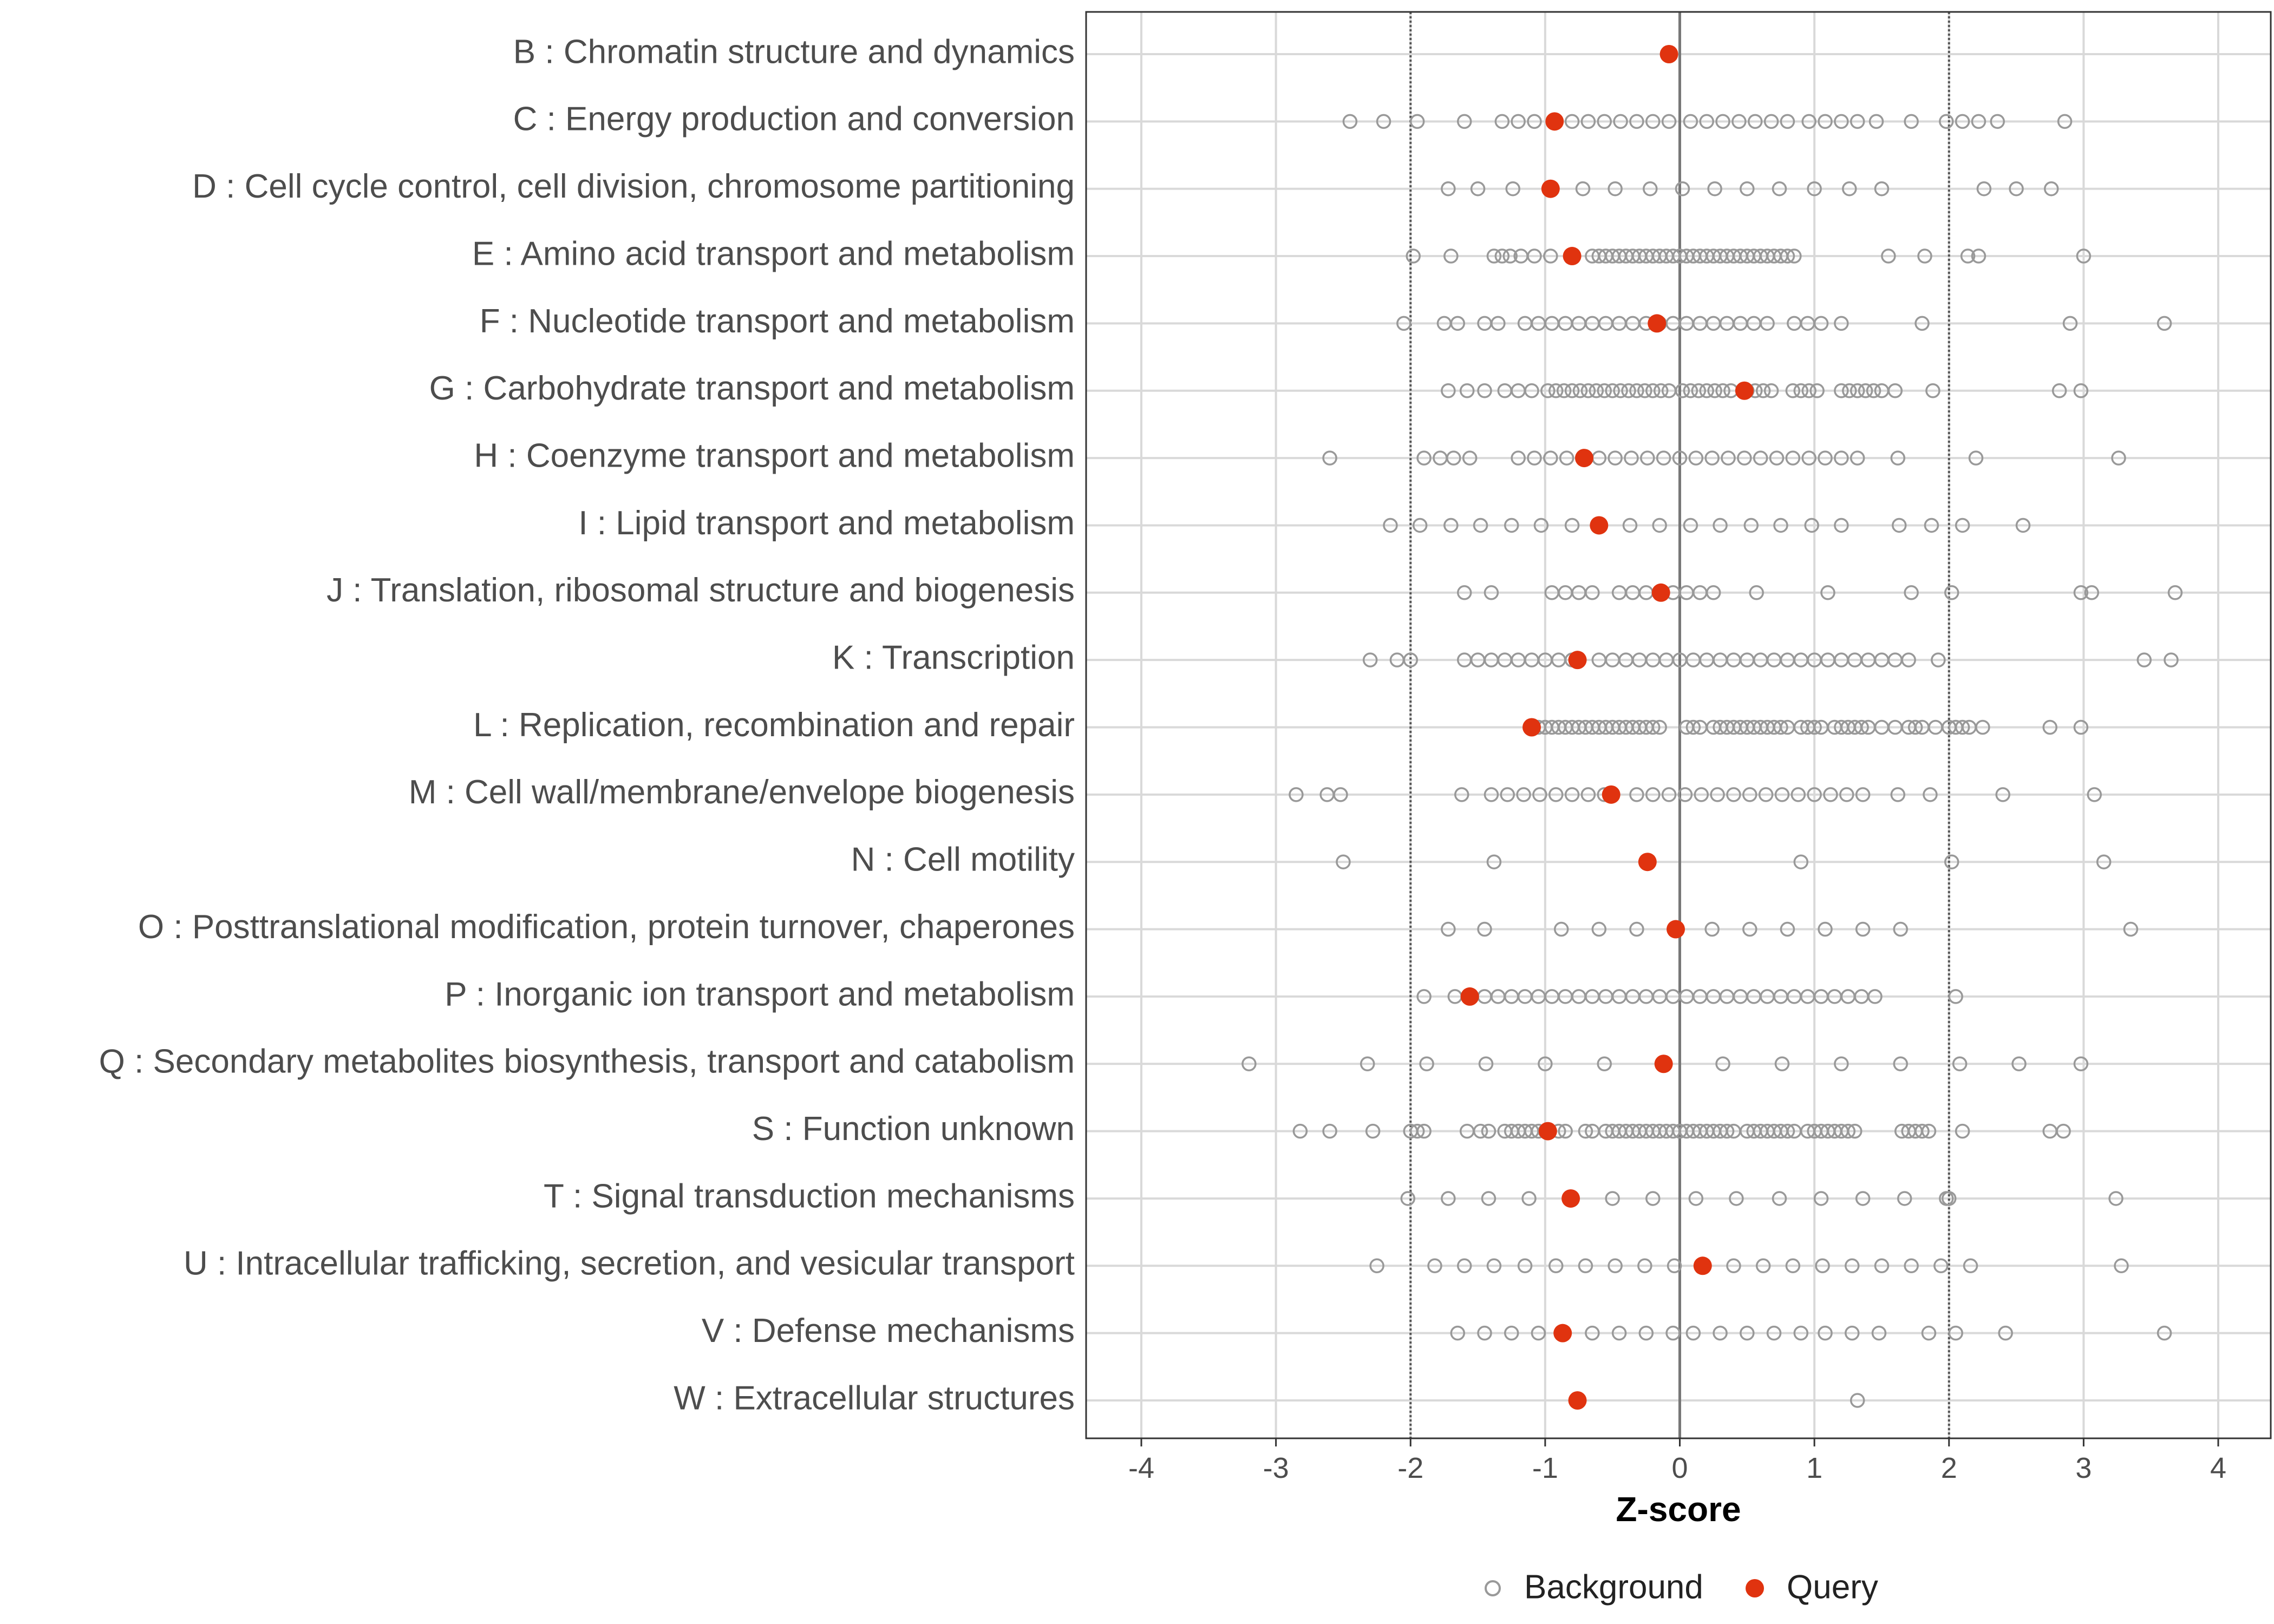 Image resolution: width=2274 pixels, height=1624 pixels. What do you see at coordinates (1949, 1468) in the screenshot?
I see `x-tick-label: 2` at bounding box center [1949, 1468].